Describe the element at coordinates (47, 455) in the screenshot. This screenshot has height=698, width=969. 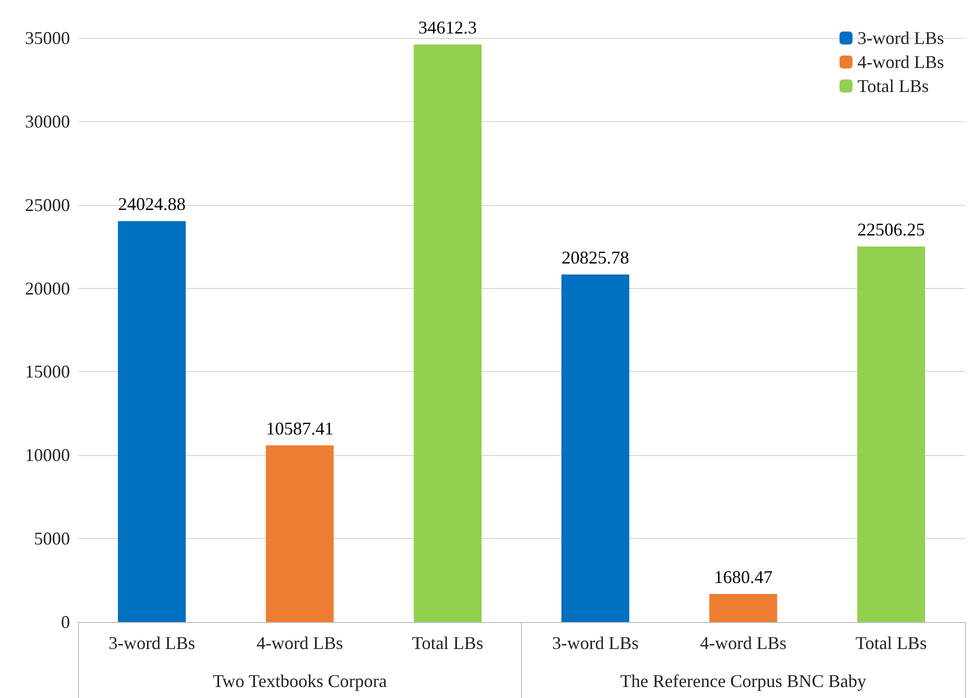
I see `y-tick-label: 10000` at that location.